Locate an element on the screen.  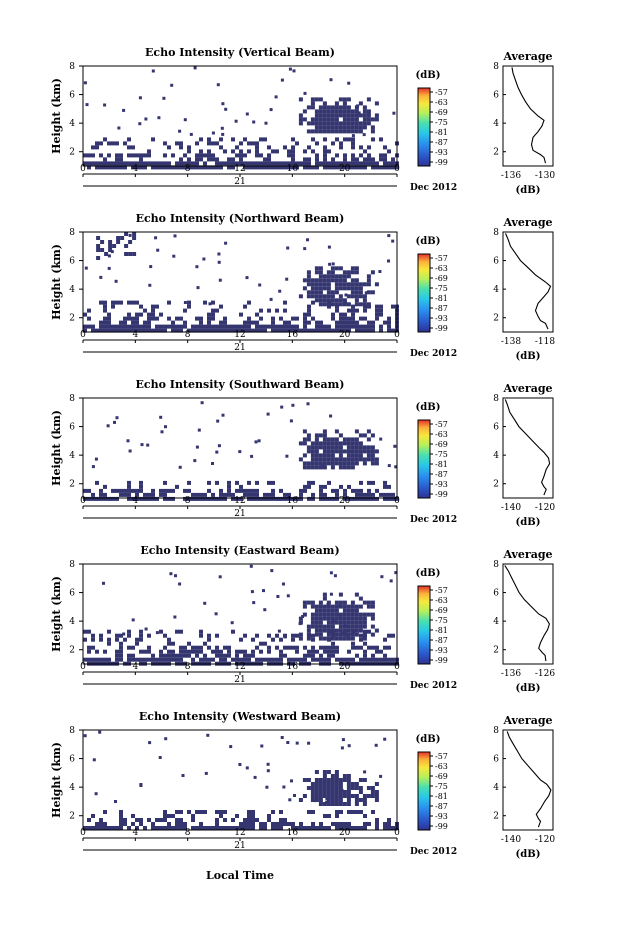
profile-x-tick-label: -126 is located at coordinates (545, 674).